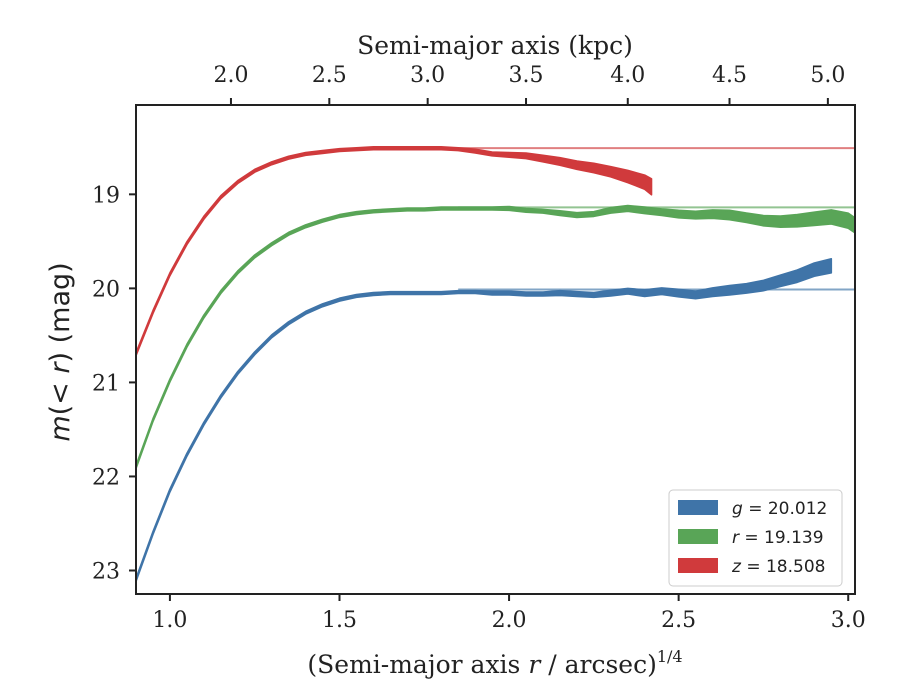  Describe the element at coordinates (106, 477) in the screenshot. I see `y-tick-label: 22` at that location.